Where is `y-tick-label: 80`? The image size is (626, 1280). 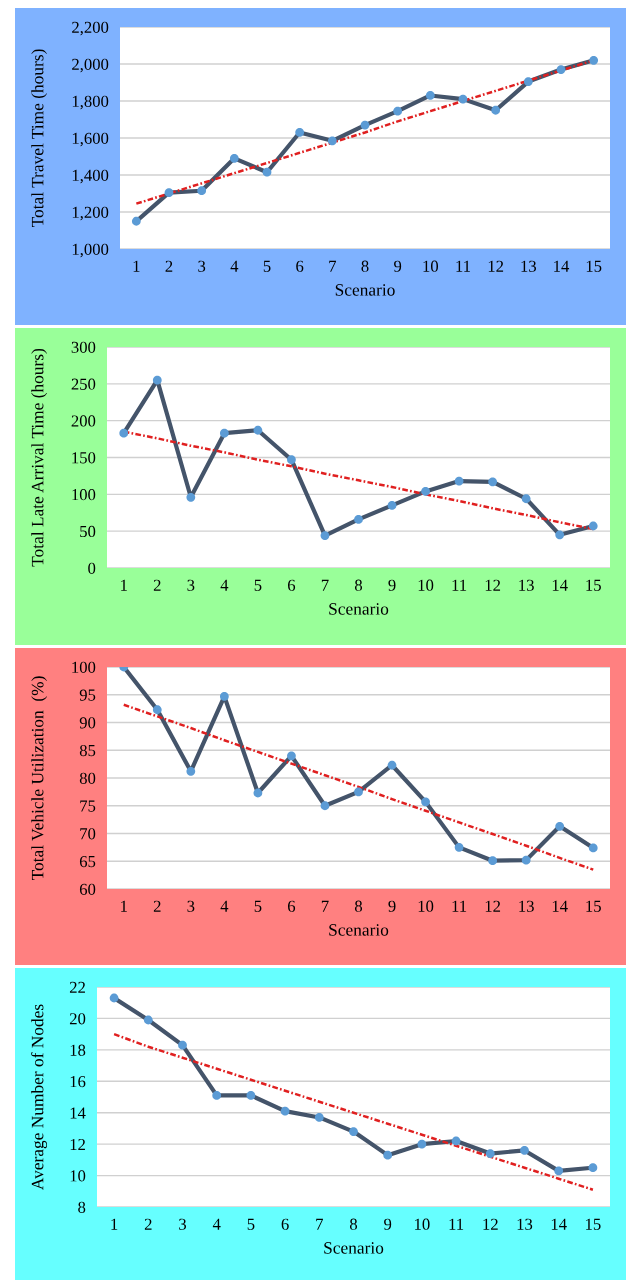 y-tick-label: 80 is located at coordinates (87, 778).